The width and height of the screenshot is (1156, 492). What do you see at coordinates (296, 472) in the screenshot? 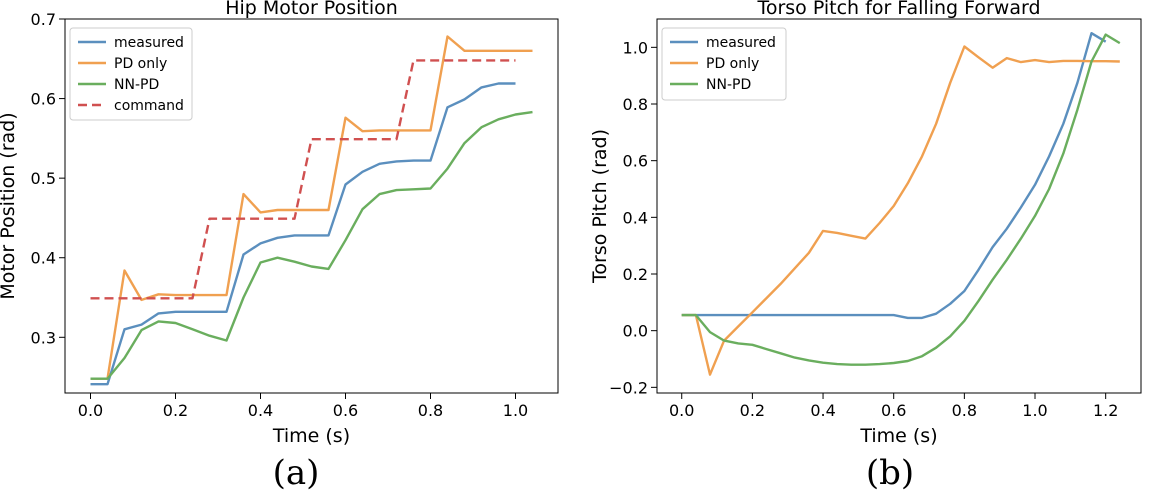
I see `panel-label-a: (a)` at bounding box center [296, 472].